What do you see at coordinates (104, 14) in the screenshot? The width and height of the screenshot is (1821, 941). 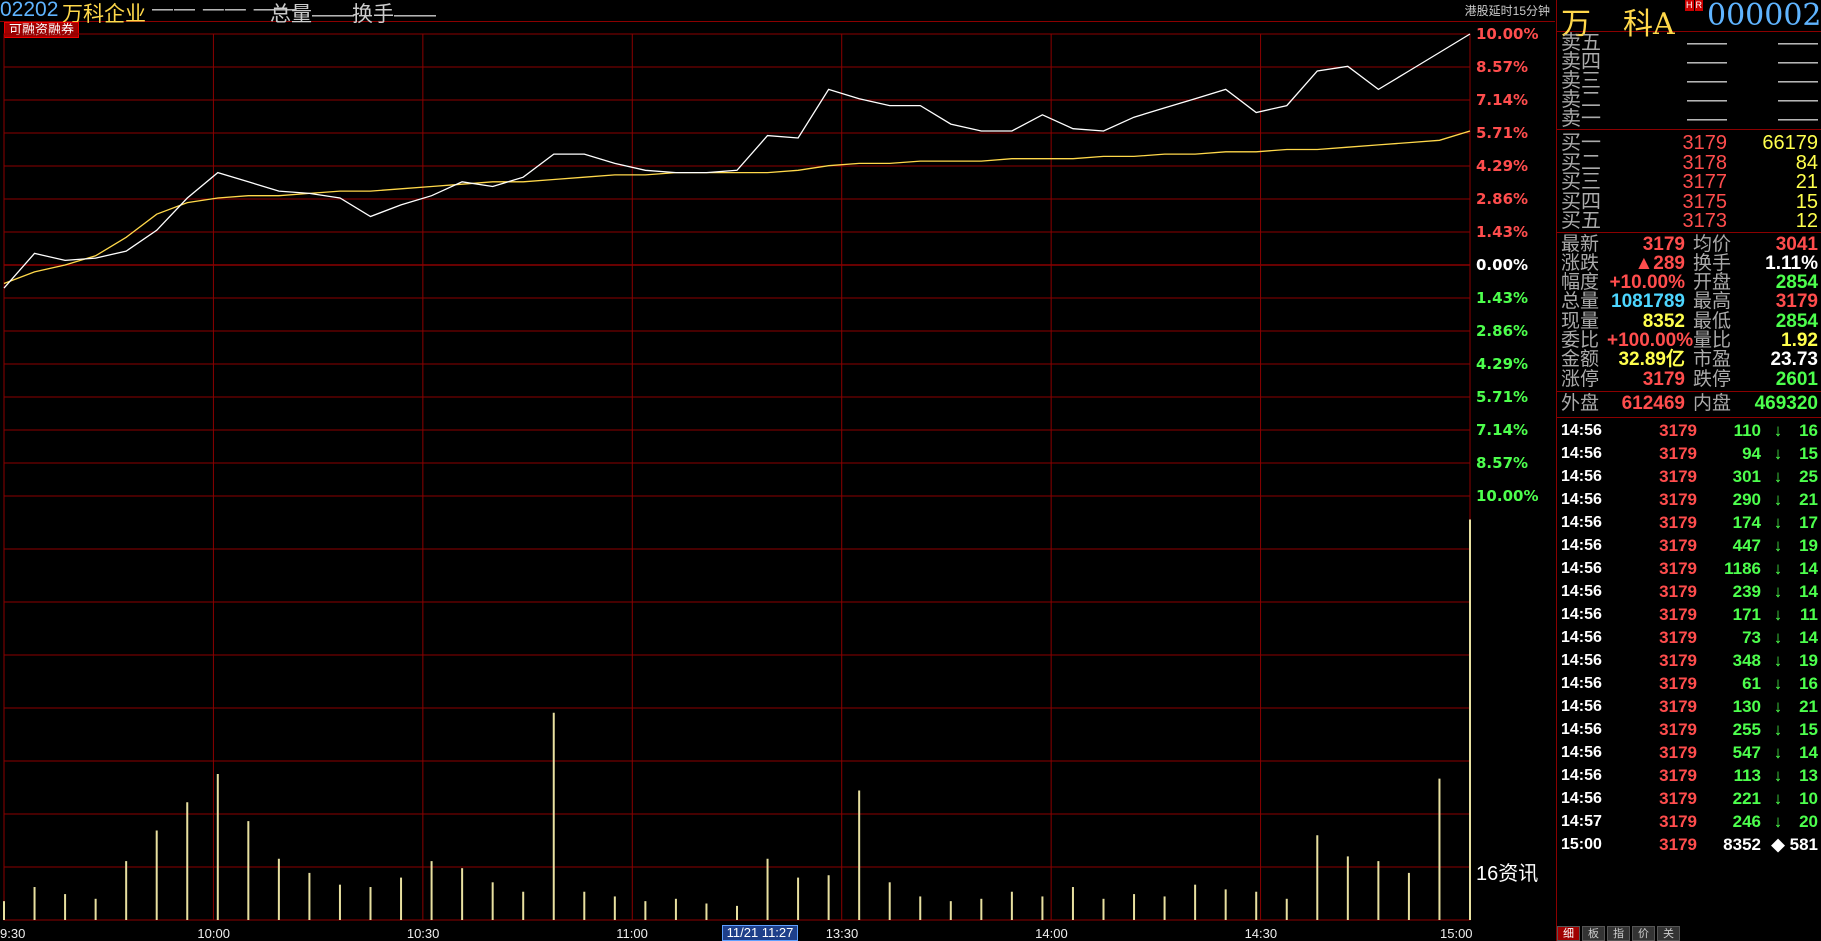 I see `hk-stock-name: 万科企业` at bounding box center [104, 14].